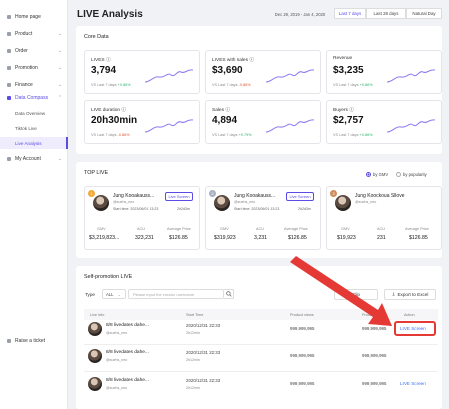 Image resolution: width=449 pixels, height=409 pixels. What do you see at coordinates (333, 193) in the screenshot?
I see `rank-badge: 3` at bounding box center [333, 193].